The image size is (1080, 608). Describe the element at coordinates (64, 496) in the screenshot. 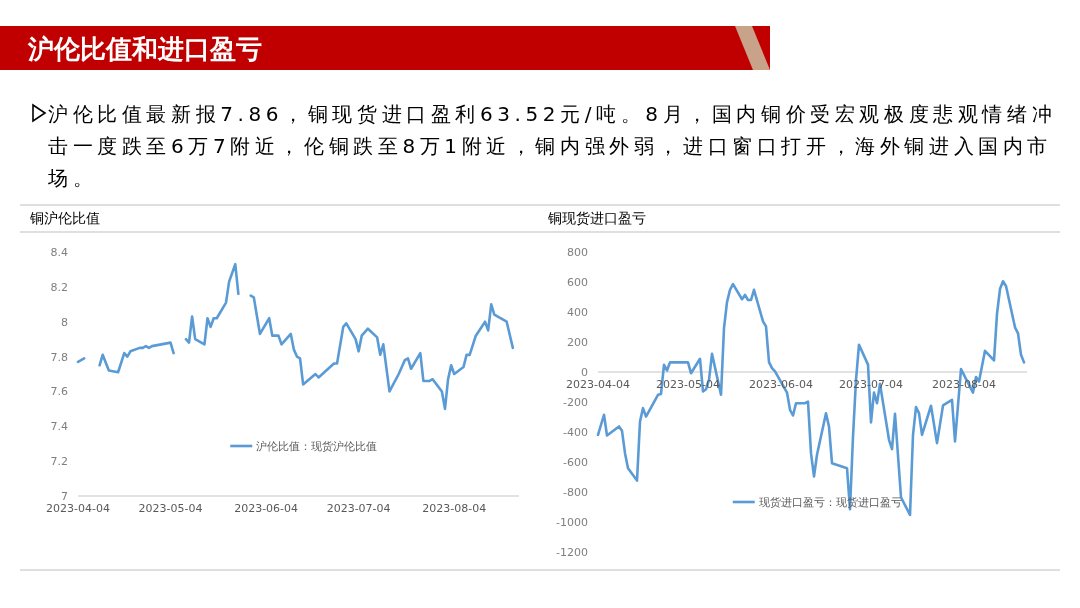

I see `y-tick-label: 7` at that location.